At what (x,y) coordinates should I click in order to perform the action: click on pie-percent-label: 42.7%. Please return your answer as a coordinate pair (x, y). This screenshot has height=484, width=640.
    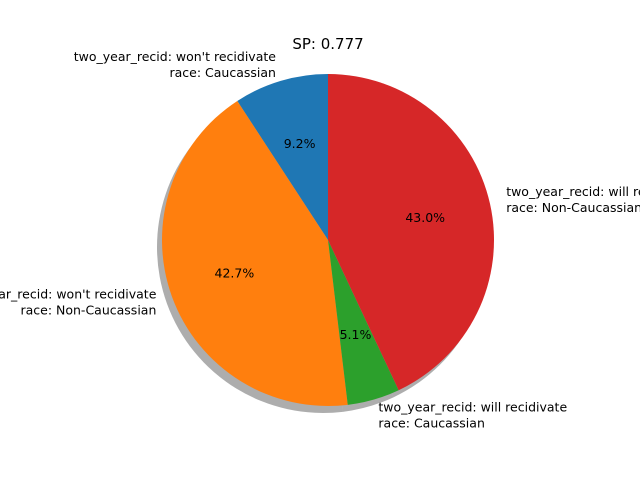
    Looking at the image, I should click on (235, 273).